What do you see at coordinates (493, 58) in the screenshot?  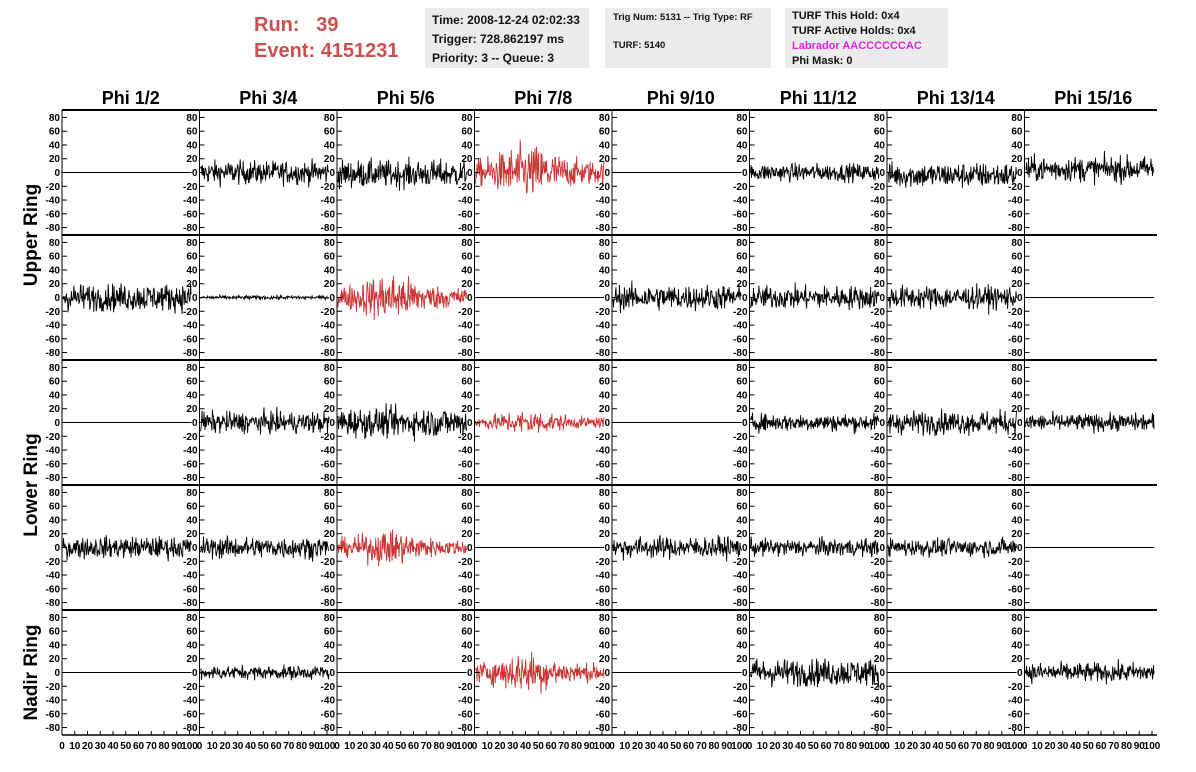 I see `priority-text: Priority: 3 -- Queue: 3` at bounding box center [493, 58].